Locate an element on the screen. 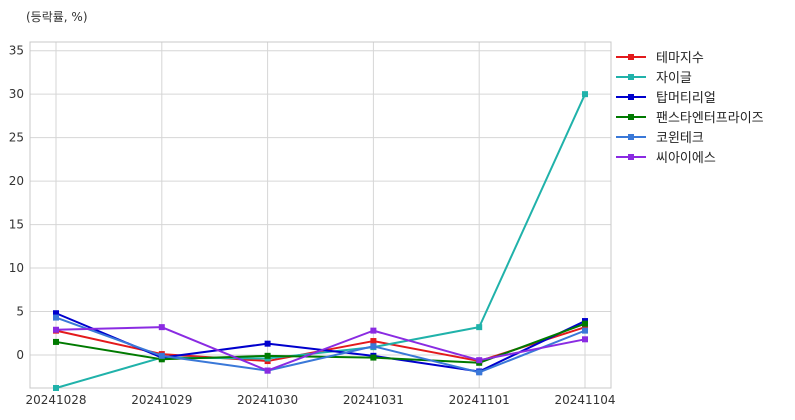 This screenshot has width=795, height=420. legend-entry: 팬스타엔터프라이즈 is located at coordinates (690, 118).